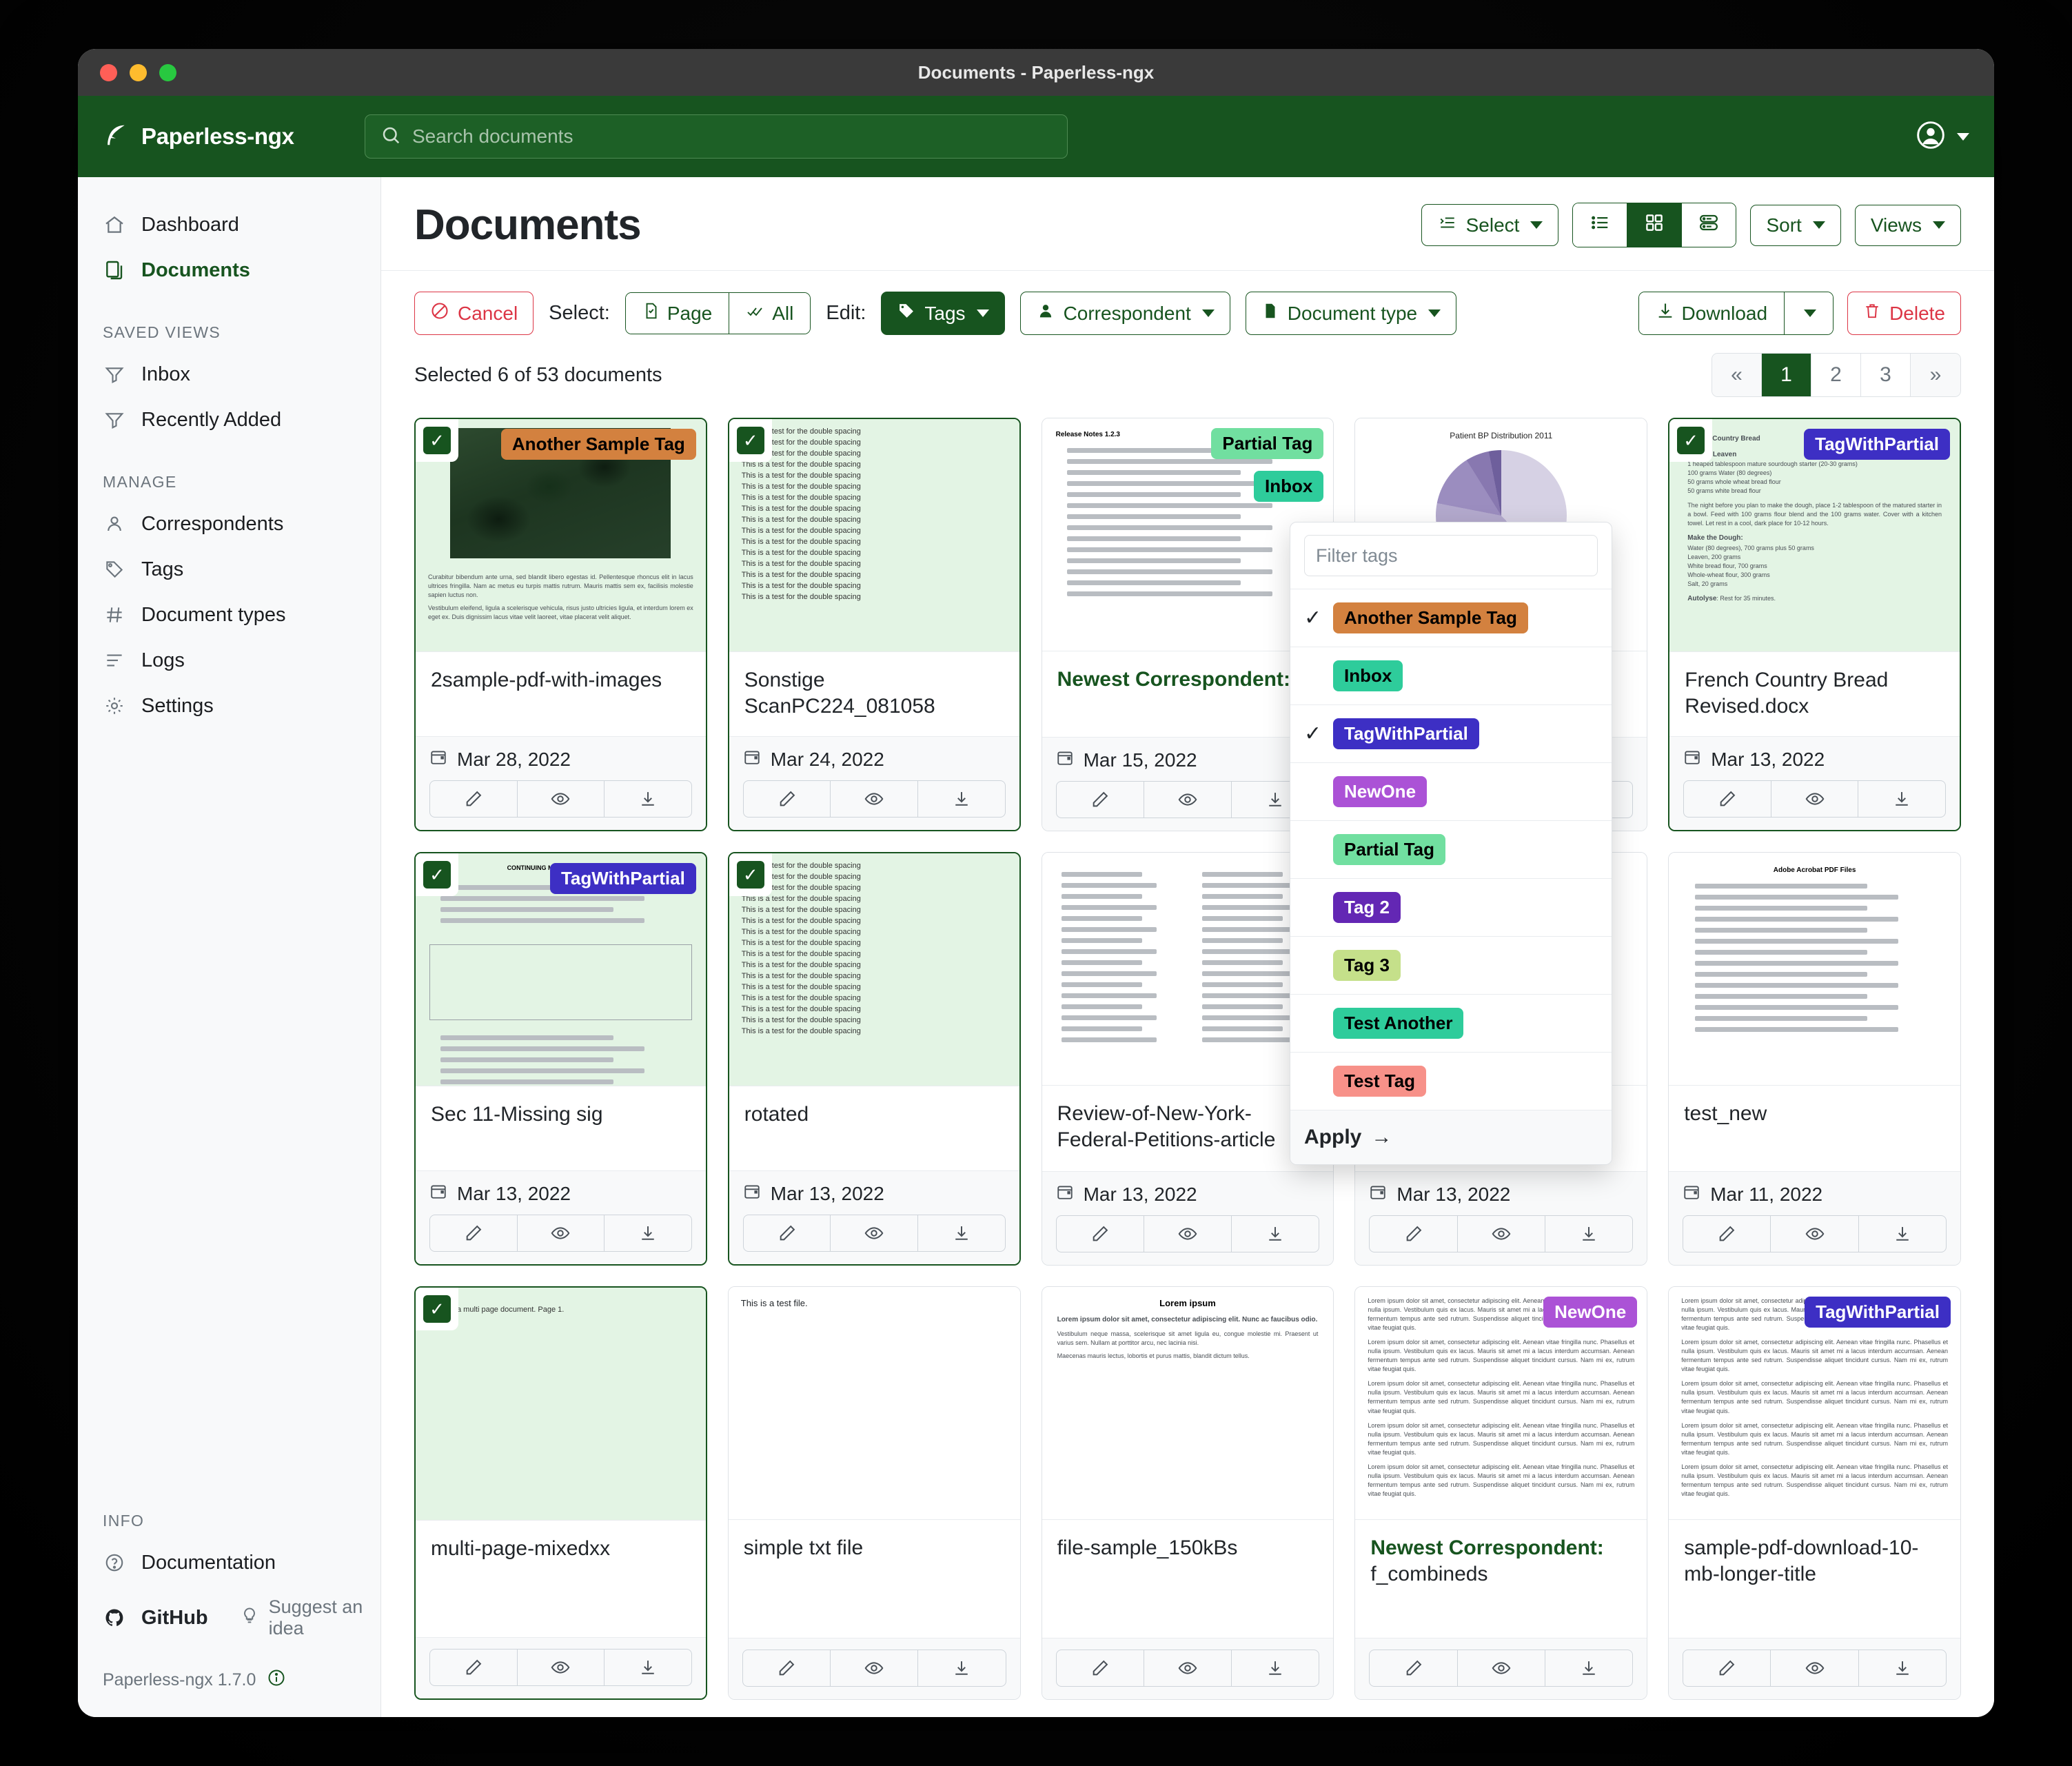 The image size is (2072, 1766). I want to click on document-title: sample-pdf-download-10-mb-longer-title, so click(1815, 1579).